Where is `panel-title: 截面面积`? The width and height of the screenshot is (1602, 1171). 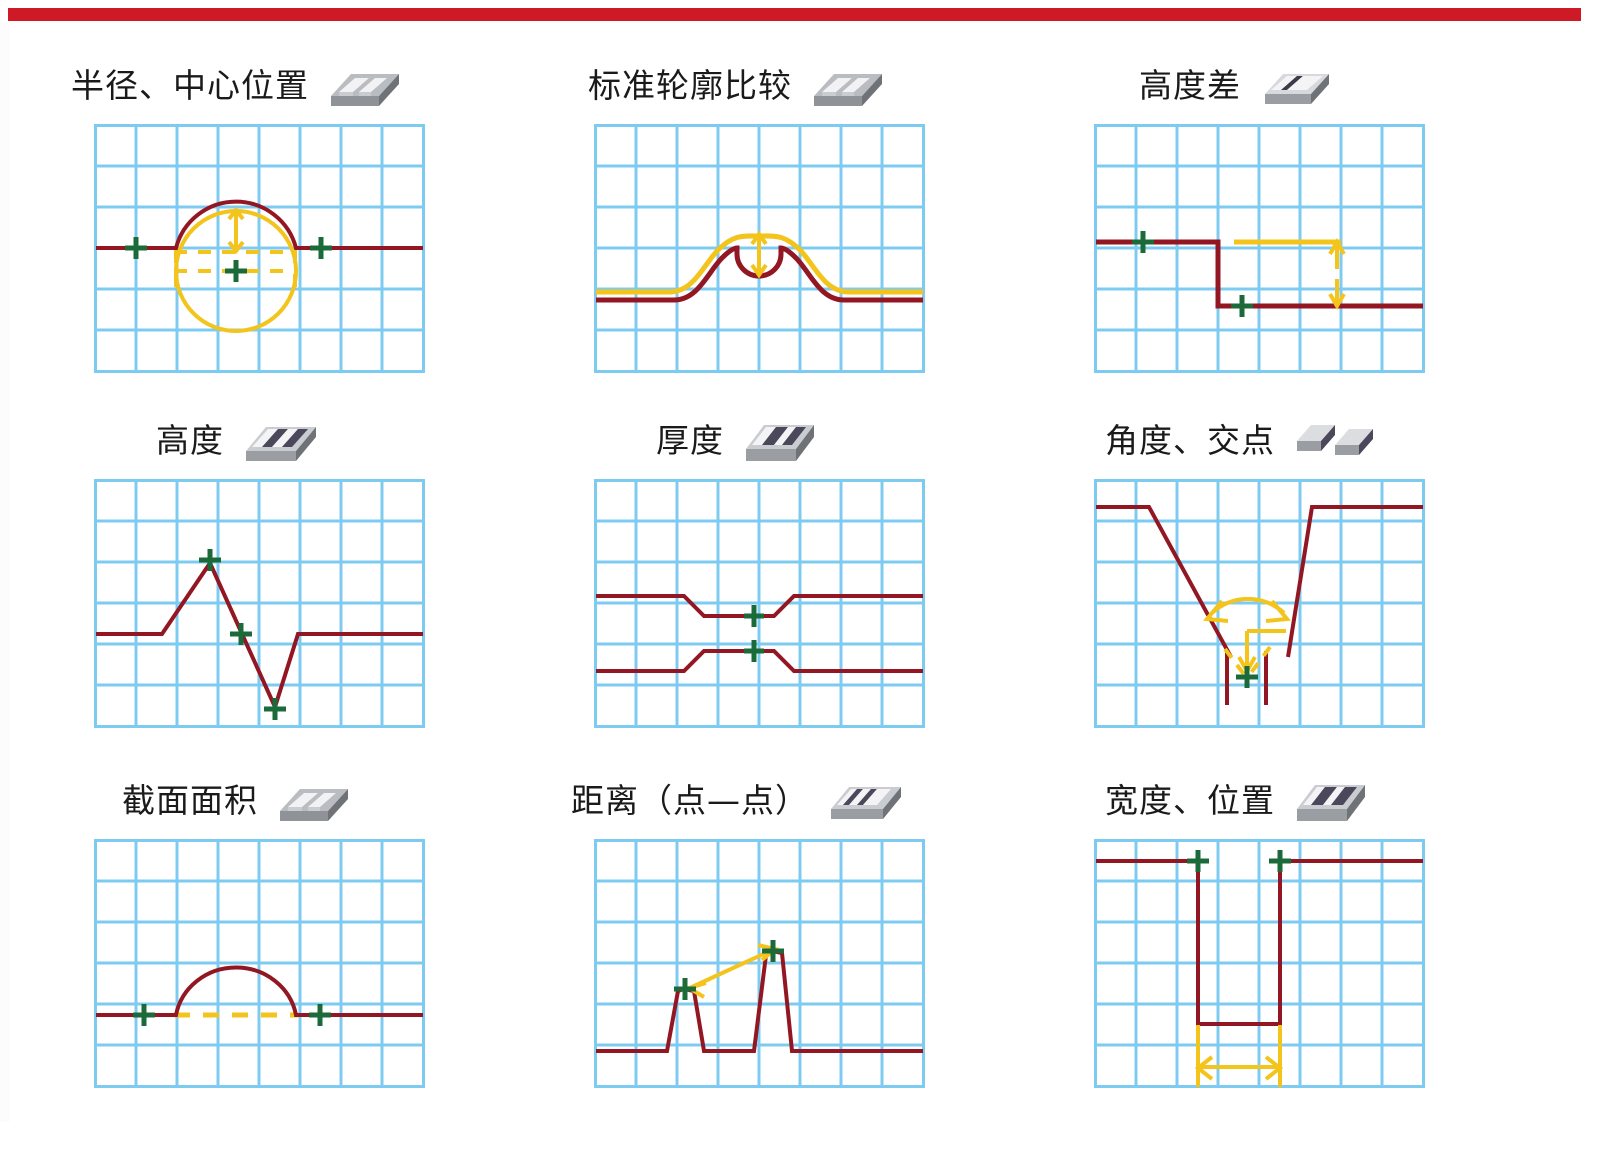 panel-title: 截面面积 is located at coordinates (190, 800).